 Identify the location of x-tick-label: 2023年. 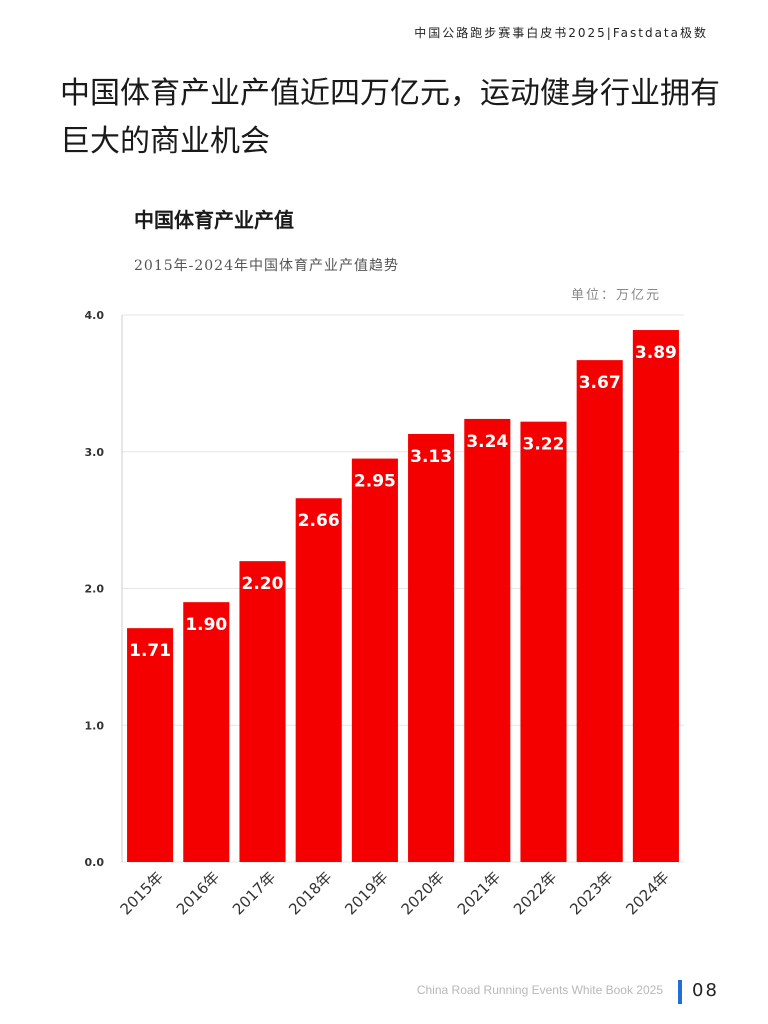
(591, 893).